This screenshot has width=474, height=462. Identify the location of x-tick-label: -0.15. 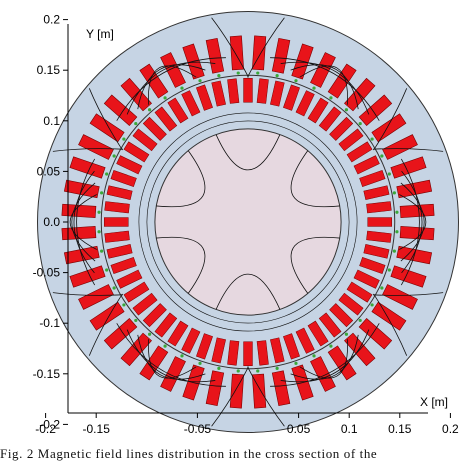
(97, 429).